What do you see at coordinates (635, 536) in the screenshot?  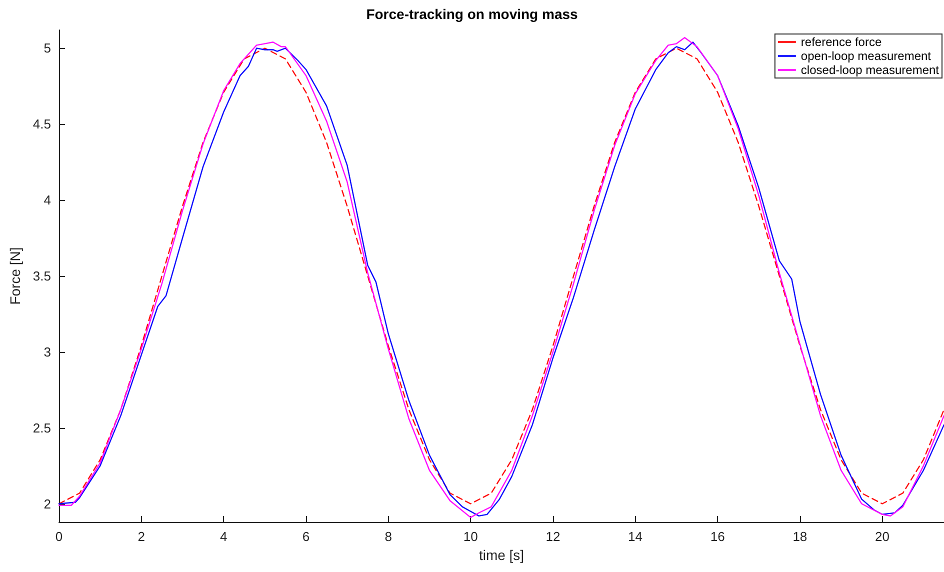 I see `x-tick-label: 14` at bounding box center [635, 536].